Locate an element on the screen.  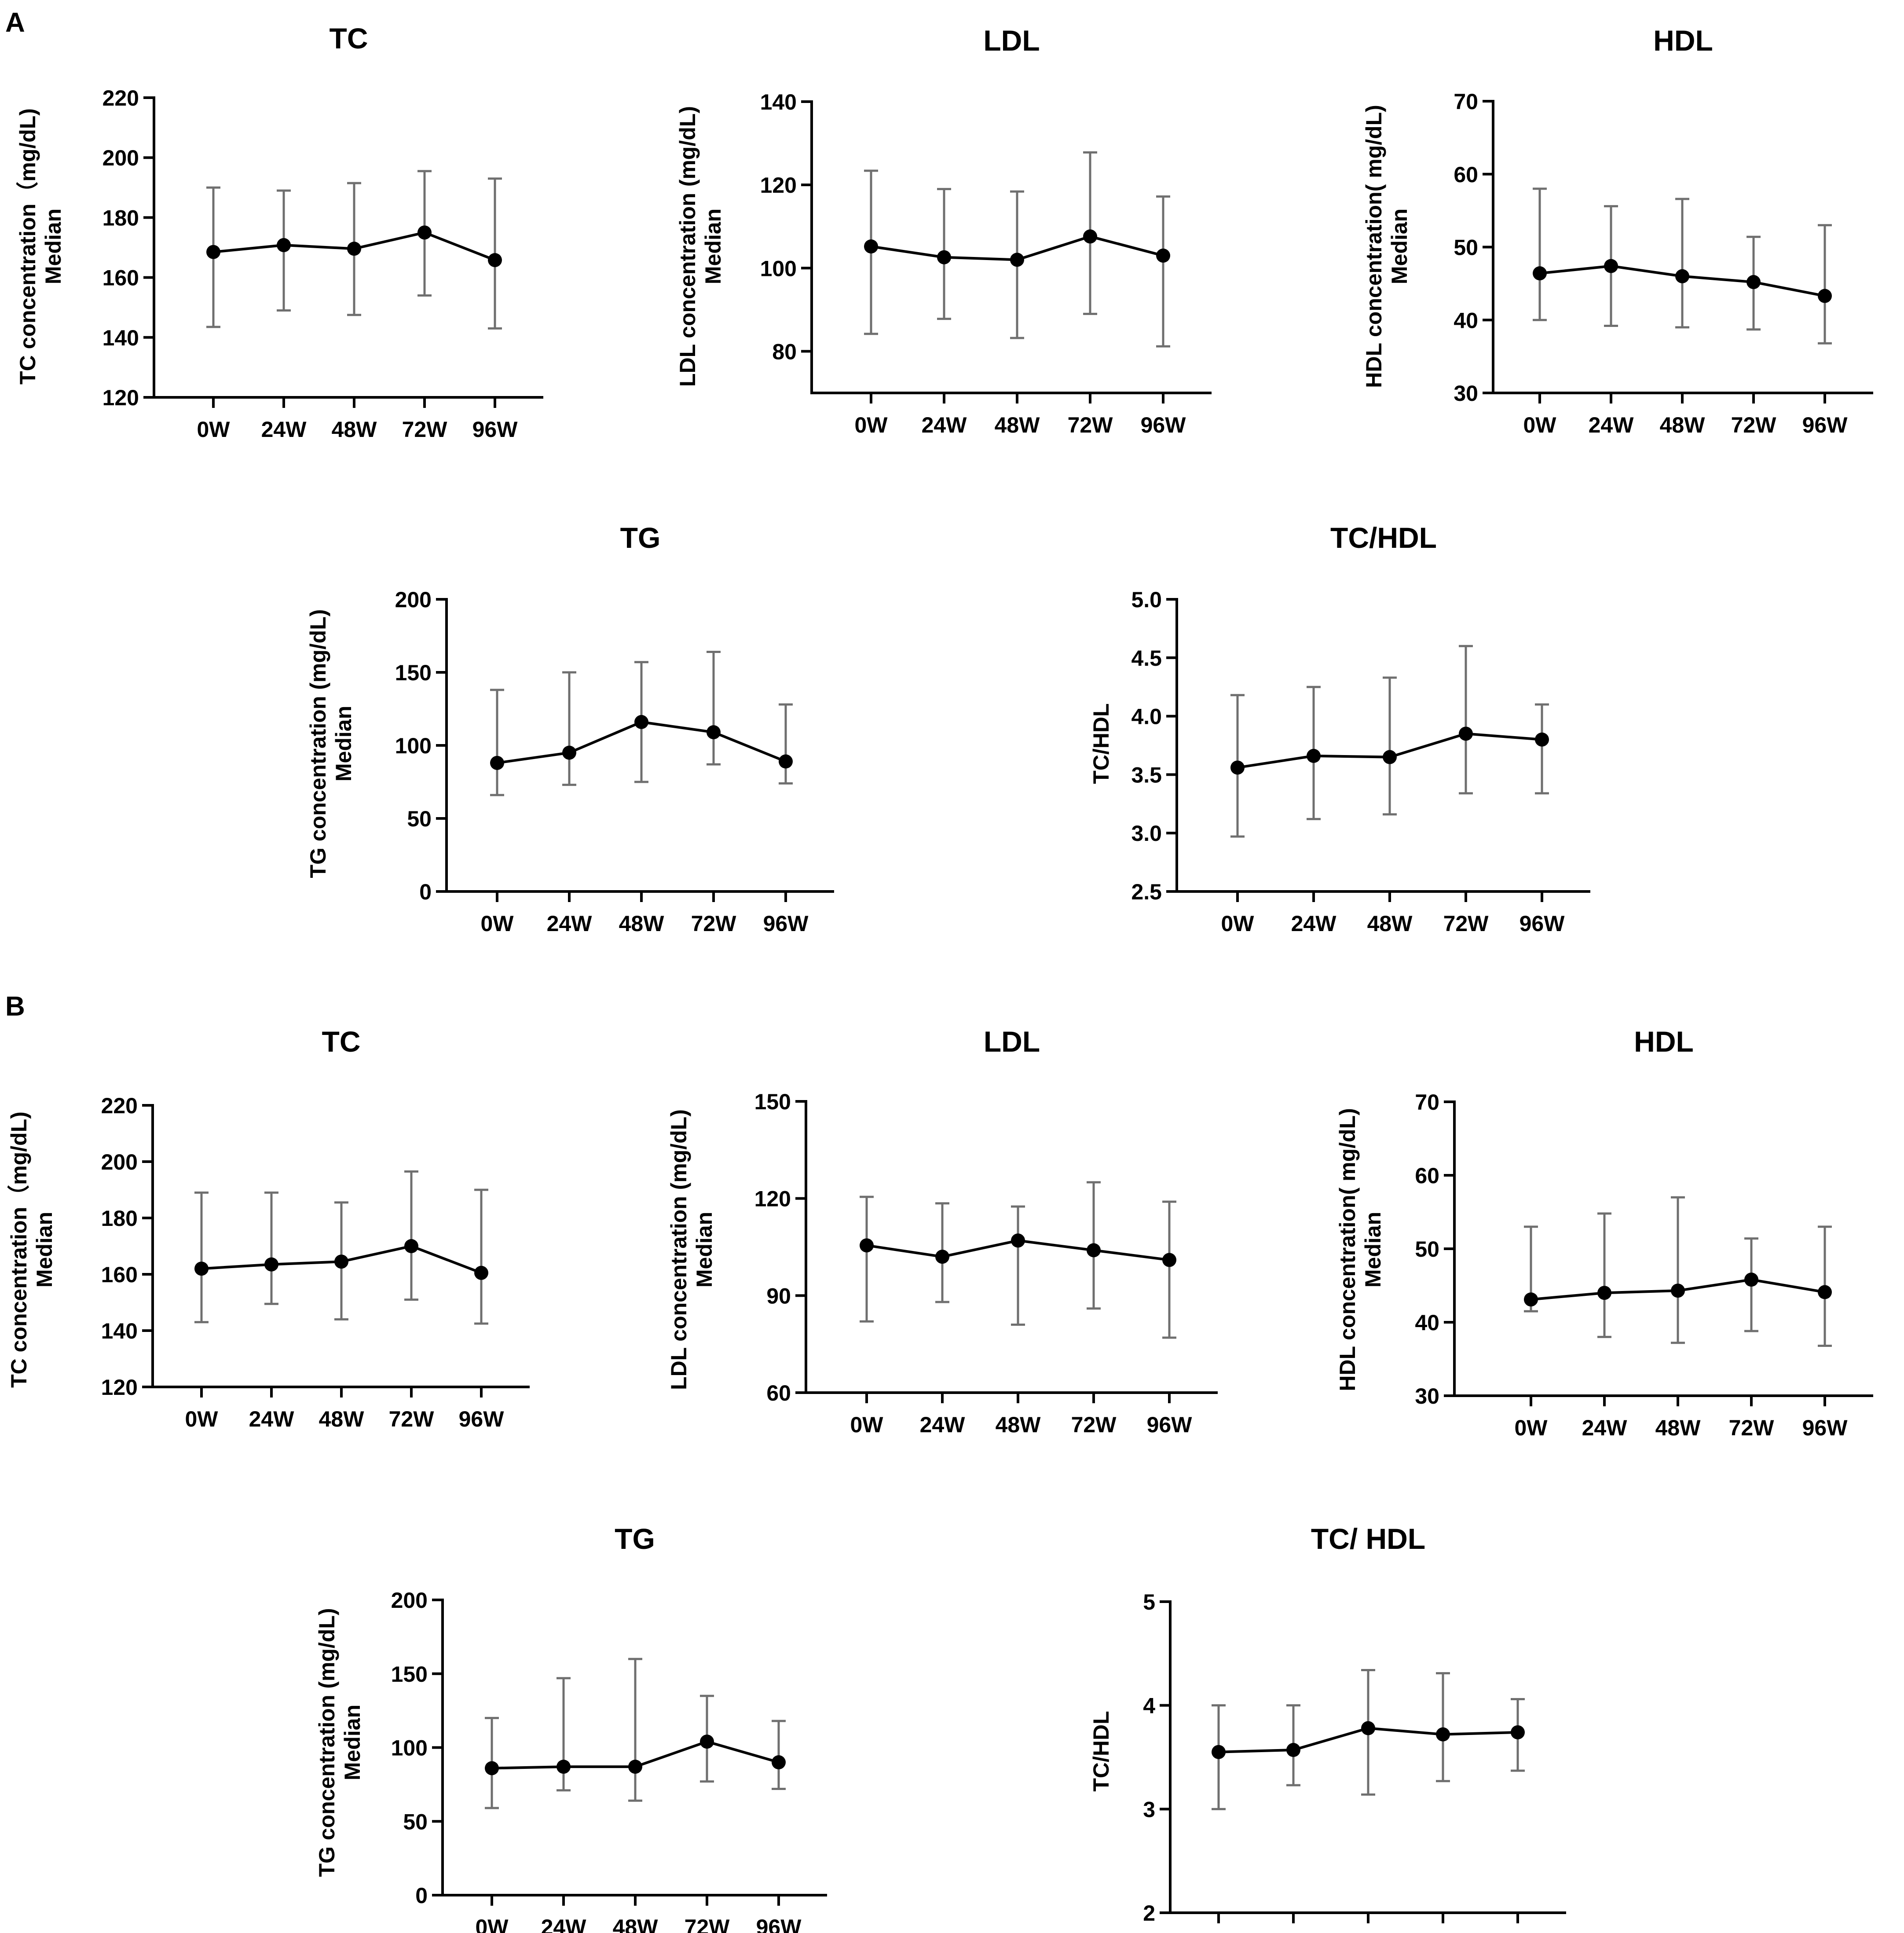
y-axis-label: TC concentration（mg/dL)Median is located at coordinates (32, 1249).